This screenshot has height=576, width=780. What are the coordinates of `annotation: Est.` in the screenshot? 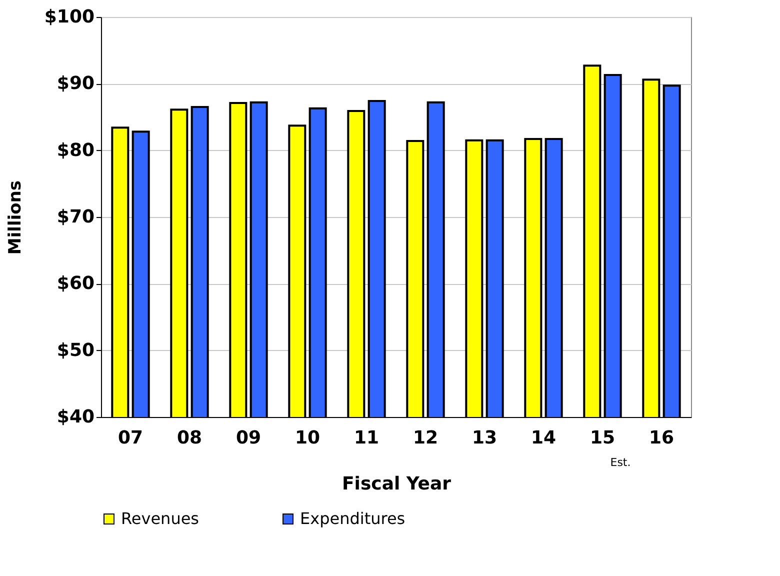 It's located at (620, 462).